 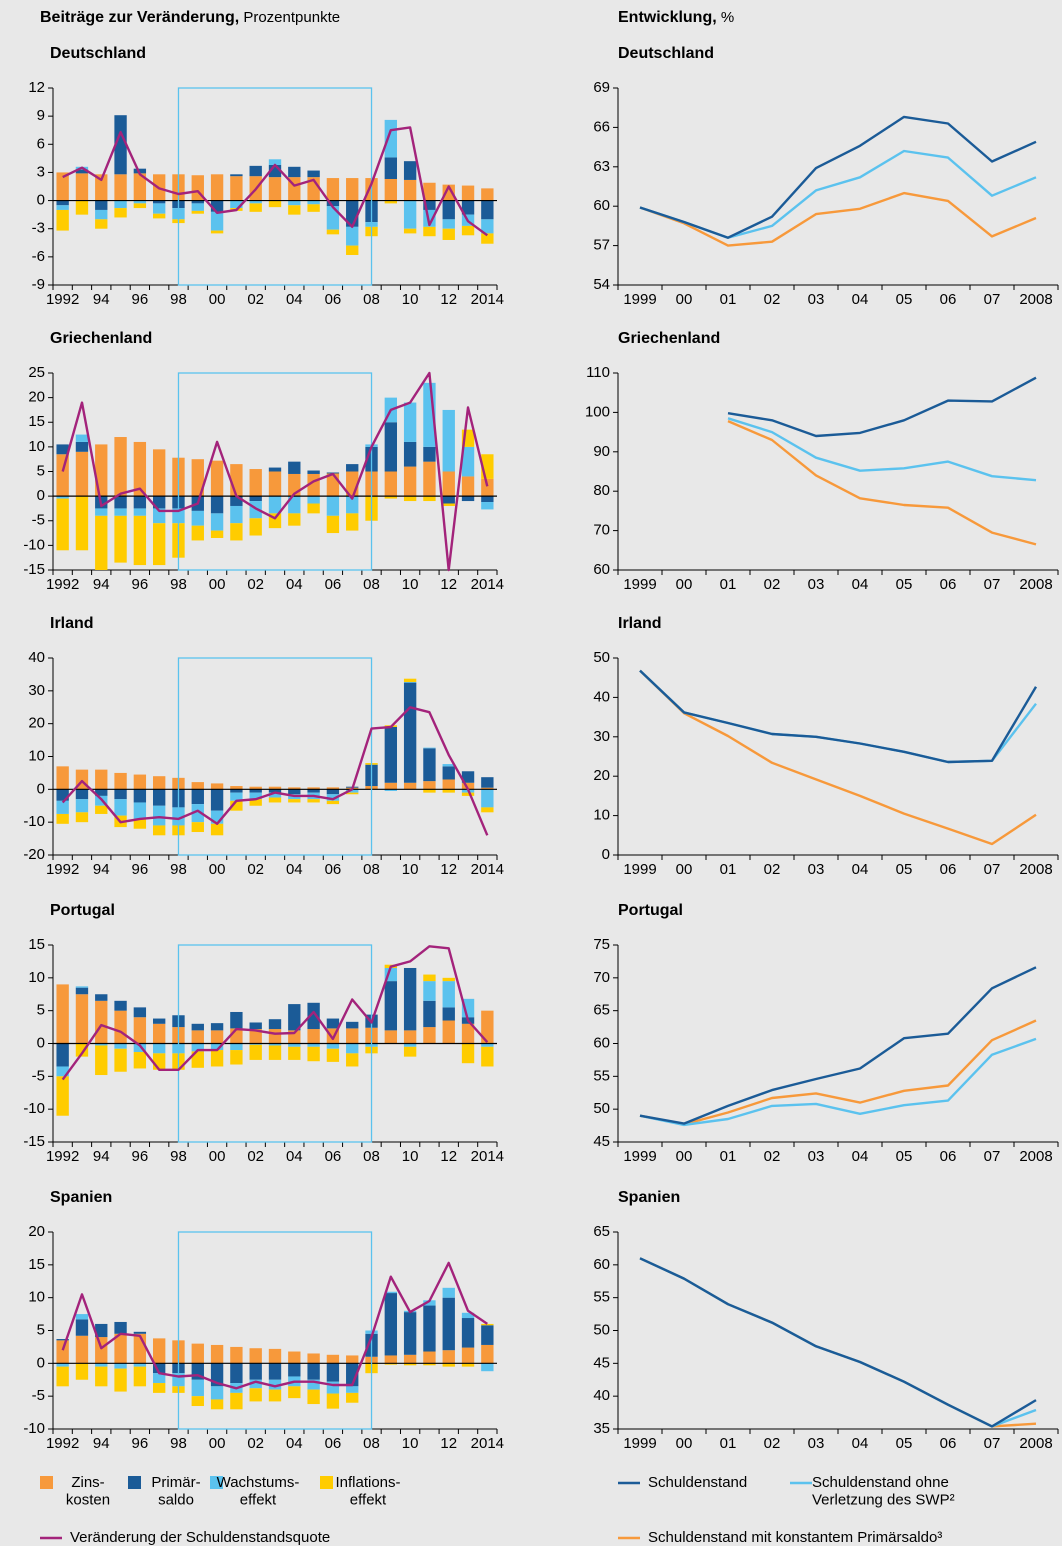 What do you see at coordinates (410, 1156) in the screenshot?
I see `x-tick-label: 10` at bounding box center [410, 1156].